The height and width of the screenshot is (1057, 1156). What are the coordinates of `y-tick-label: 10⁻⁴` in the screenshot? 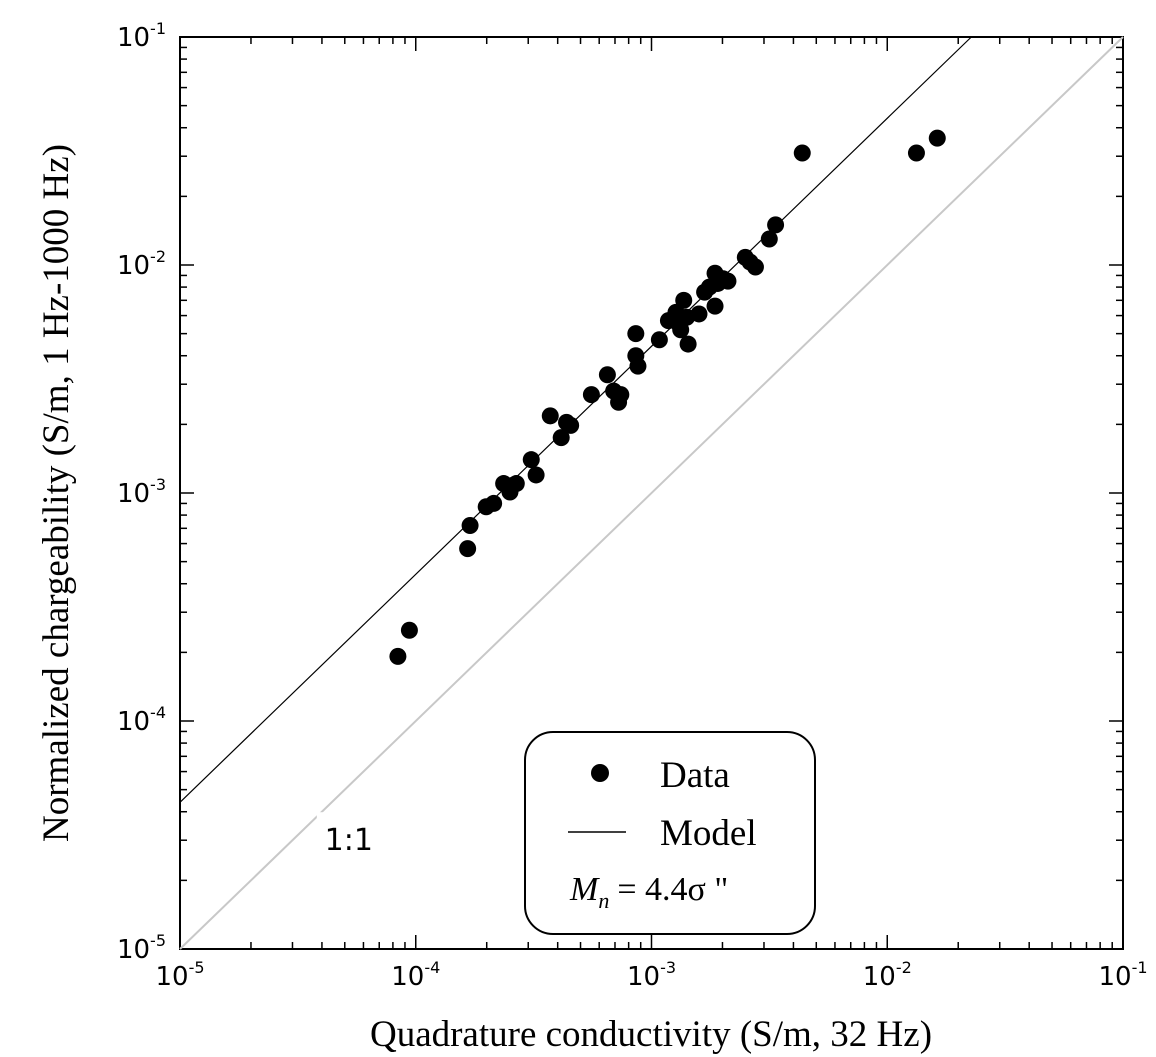 It's located at (141, 720).